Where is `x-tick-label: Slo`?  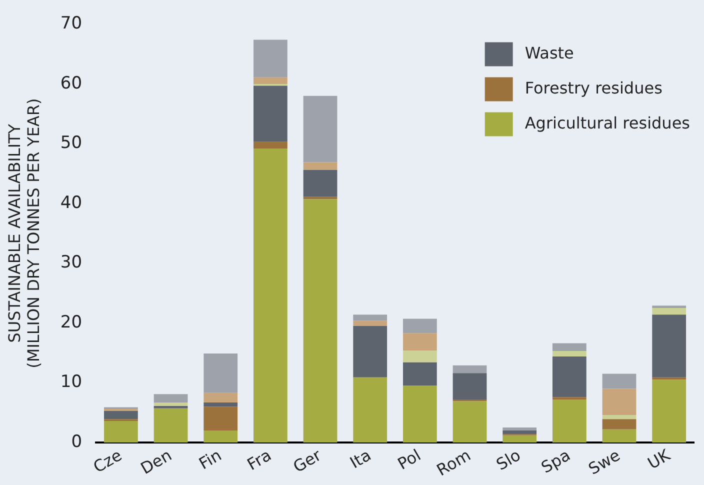 x-tick-label: Slo is located at coordinates (508, 459).